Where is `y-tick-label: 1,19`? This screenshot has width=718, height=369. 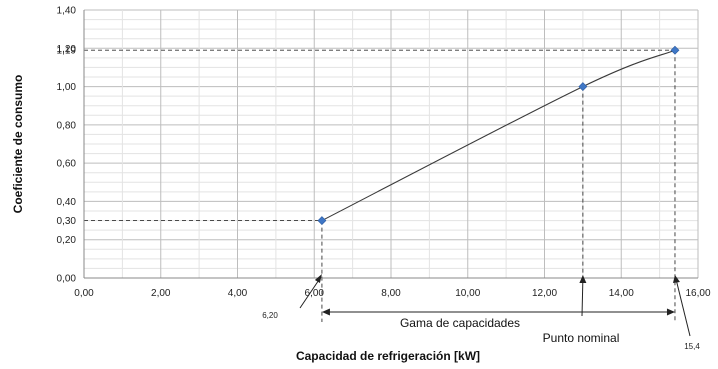 y-tick-label: 1,19 is located at coordinates (67, 51).